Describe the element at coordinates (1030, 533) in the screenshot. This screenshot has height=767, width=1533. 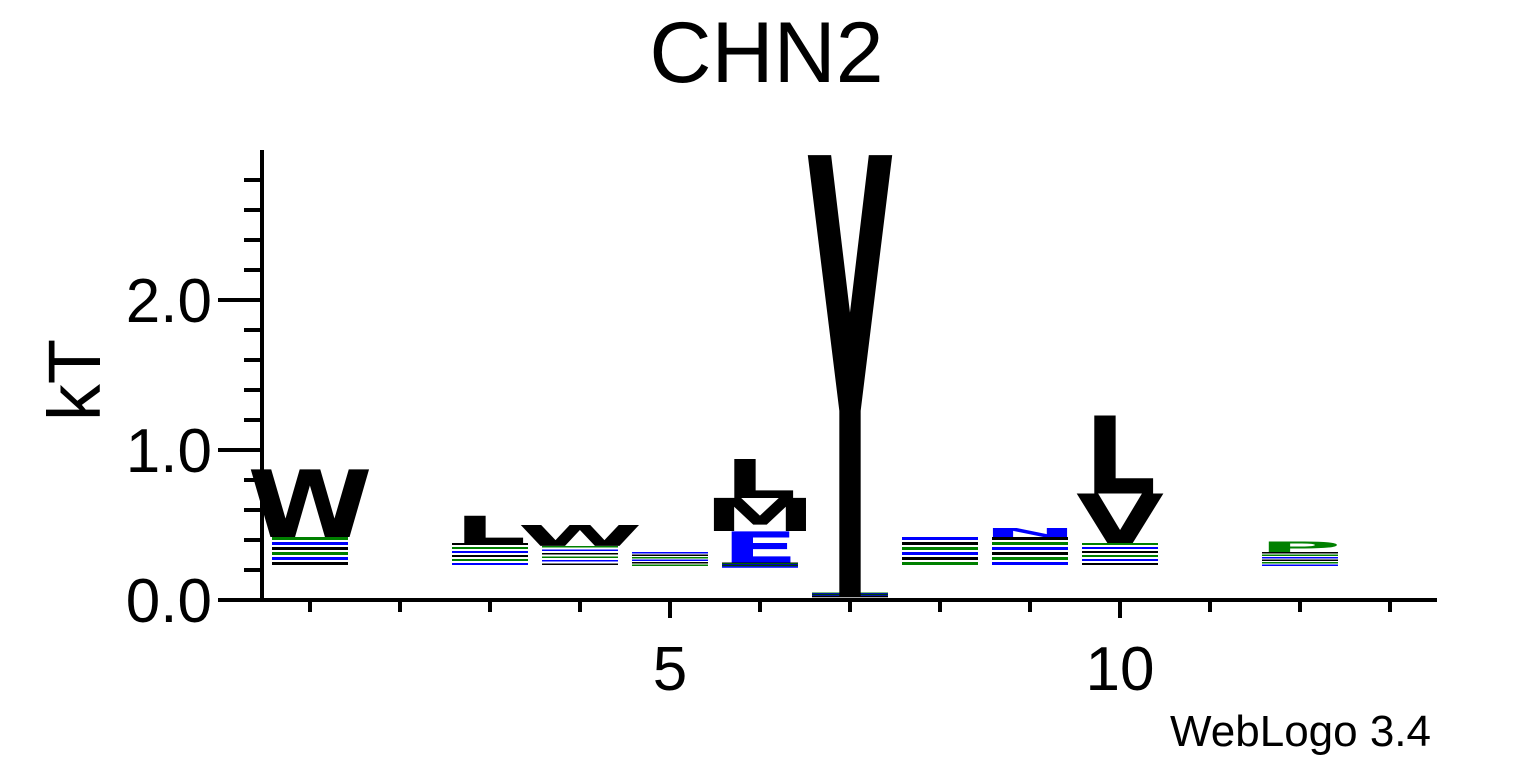
I see `logo-letter-n: N` at that location.